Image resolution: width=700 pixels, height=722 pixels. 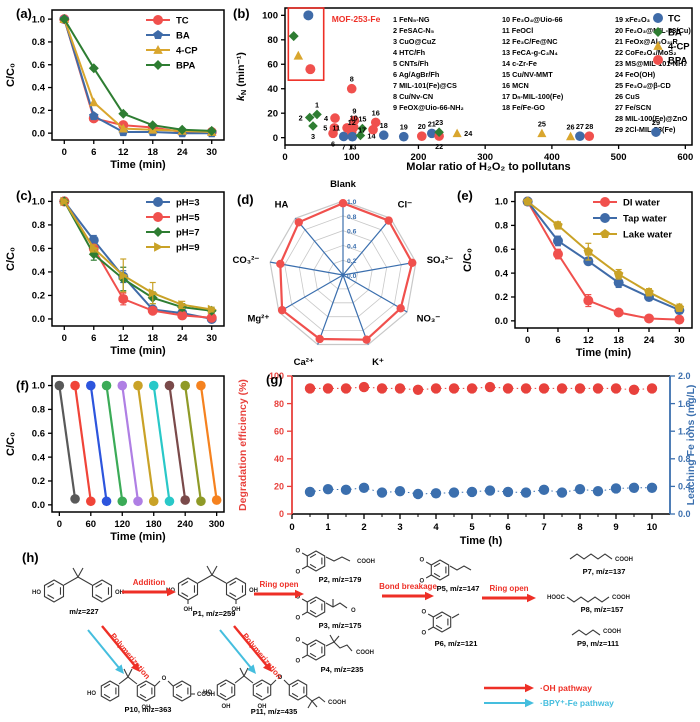 What do you see at coordinates (22, 385) in the screenshot?
I see `panel-label-f: (f)` at bounding box center [22, 385].